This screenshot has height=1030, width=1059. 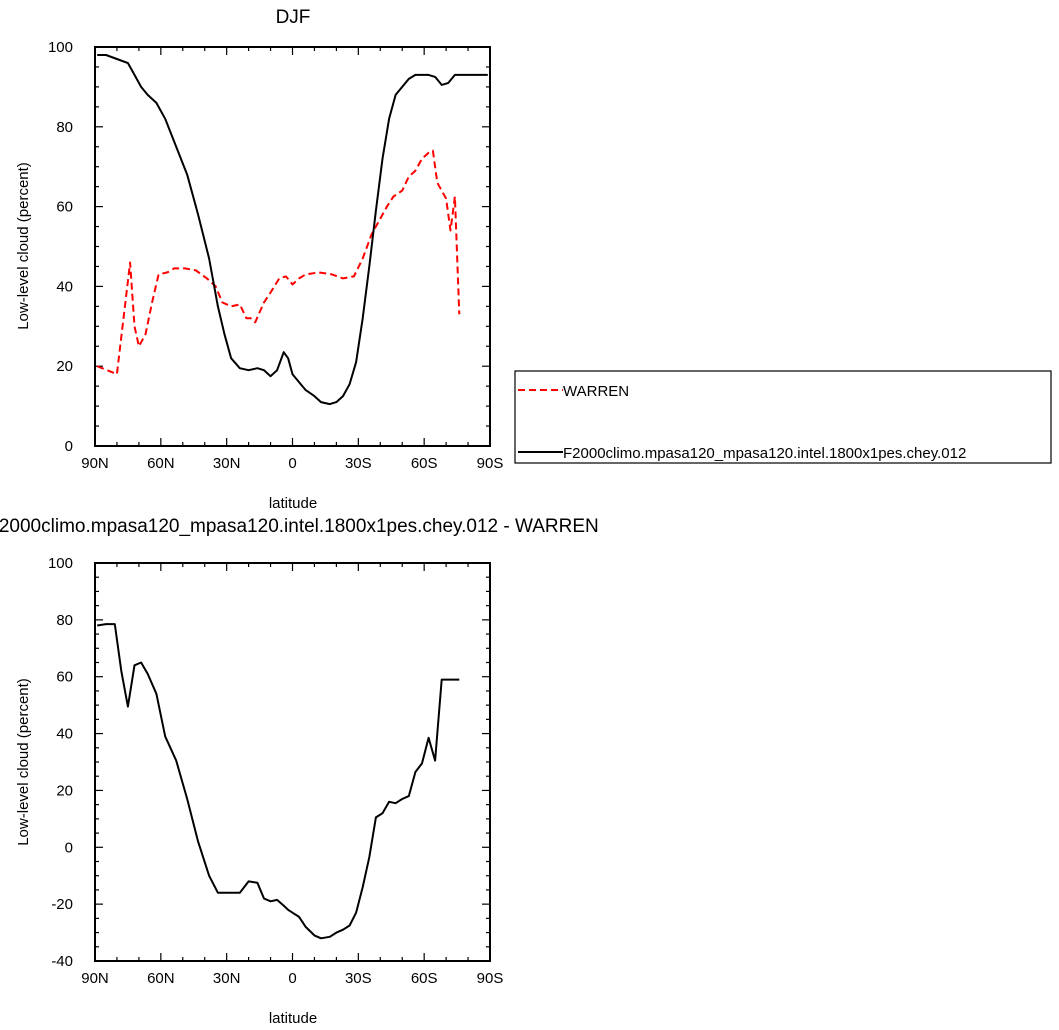 I want to click on top-plot-frame, so click(x=292, y=246).